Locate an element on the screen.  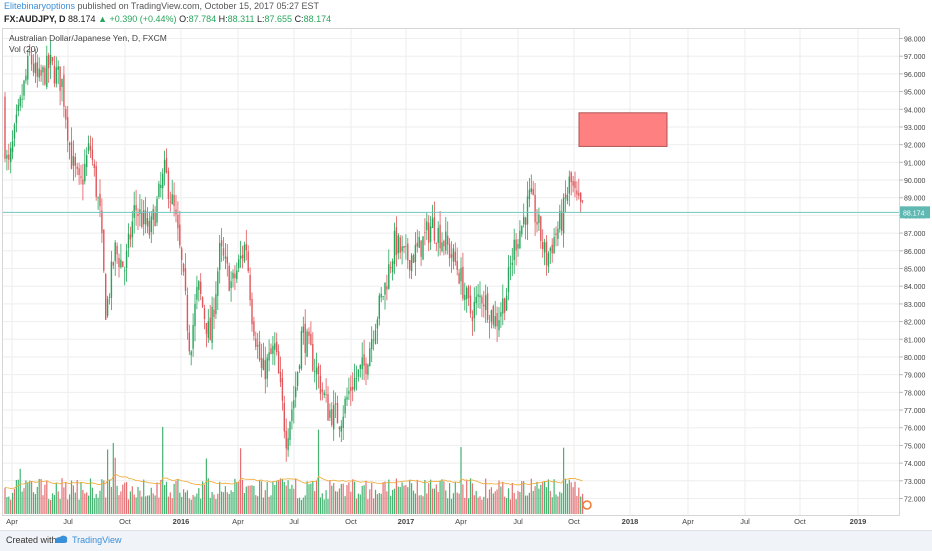
last-price: 88.174 is located at coordinates (82, 19).